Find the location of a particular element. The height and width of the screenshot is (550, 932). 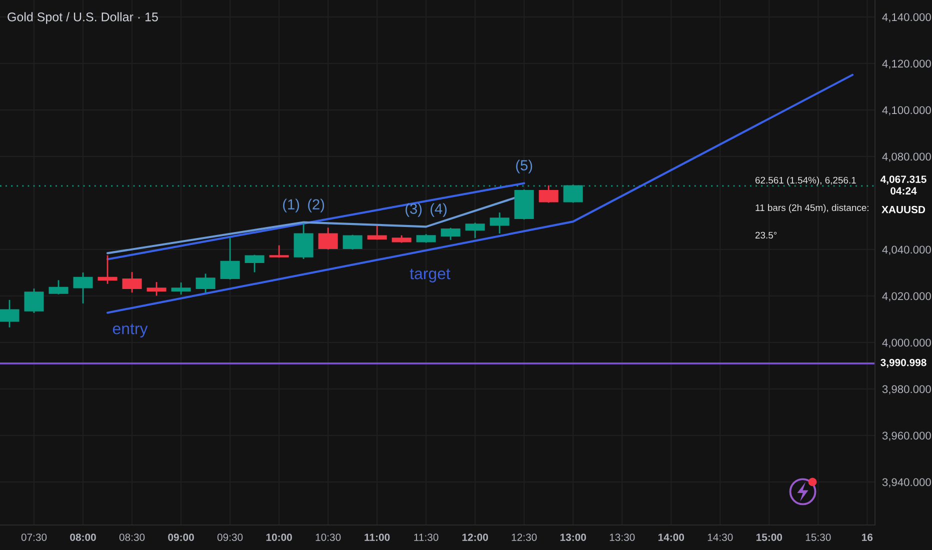

x-tick-label: 09:30 is located at coordinates (230, 537).